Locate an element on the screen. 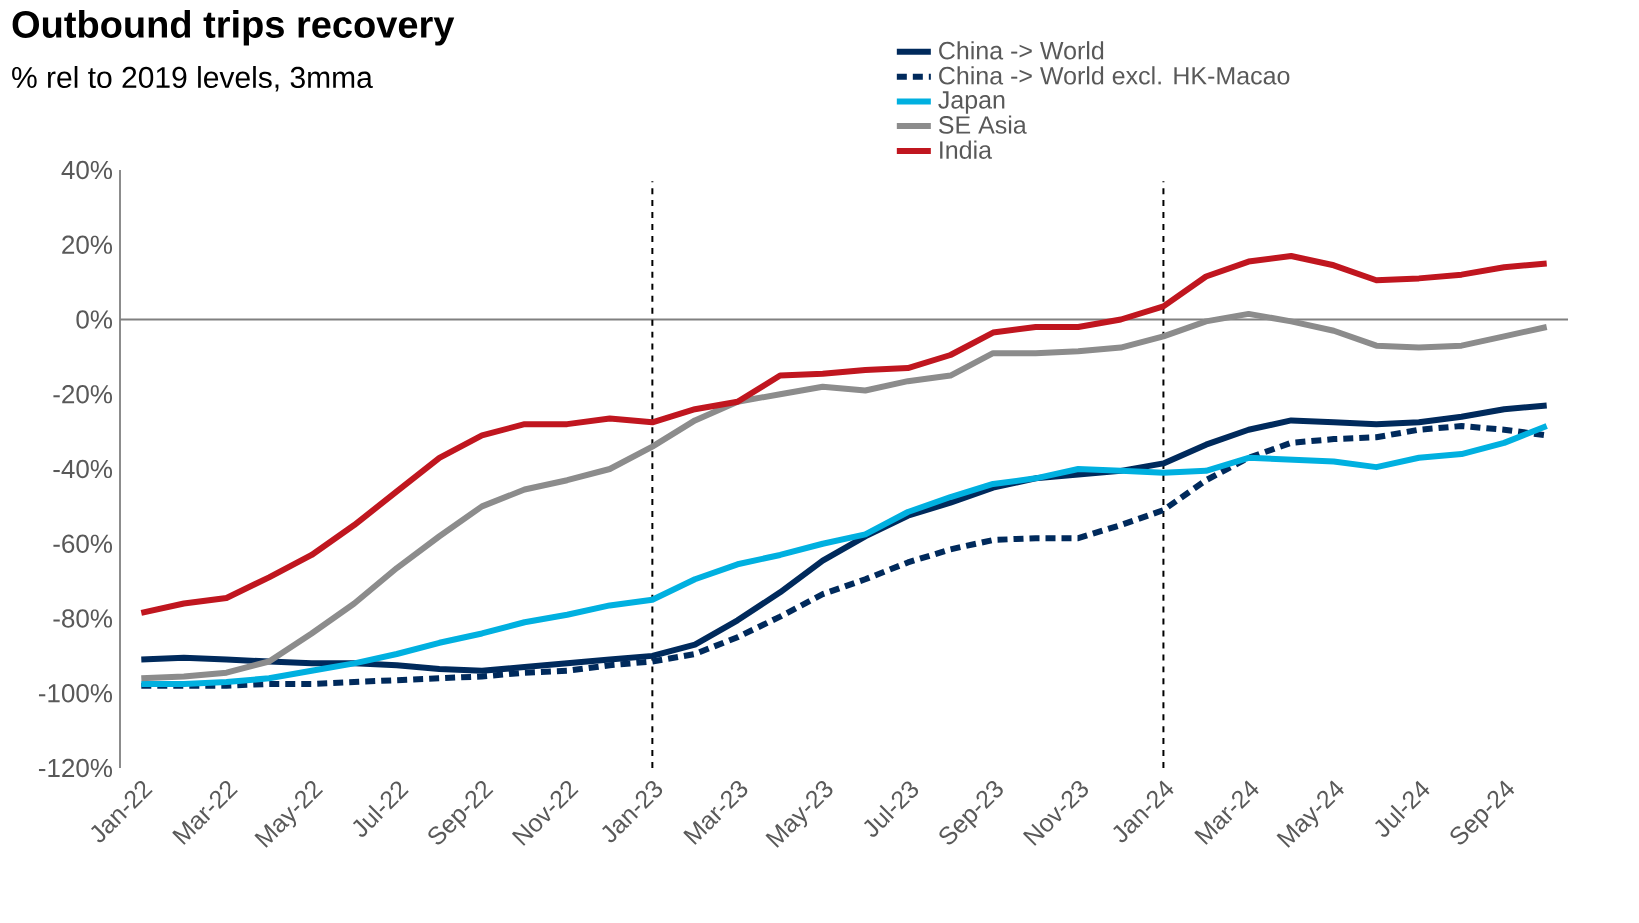 Image resolution: width=1639 pixels, height=923 pixels. y-tick-label: -40% is located at coordinates (83, 469).